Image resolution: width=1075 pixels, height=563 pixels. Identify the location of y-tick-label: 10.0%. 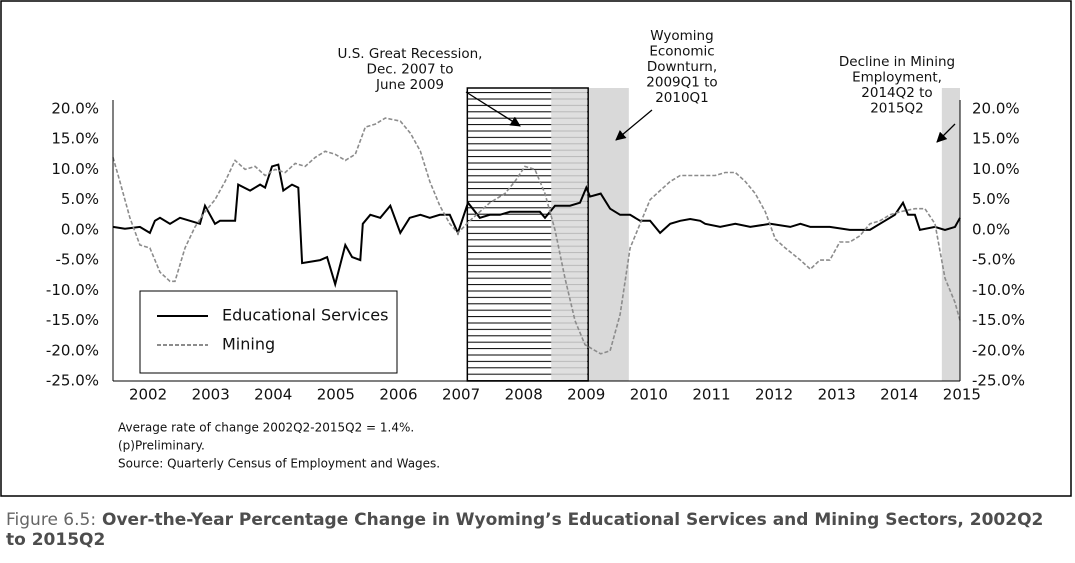
(75, 169).